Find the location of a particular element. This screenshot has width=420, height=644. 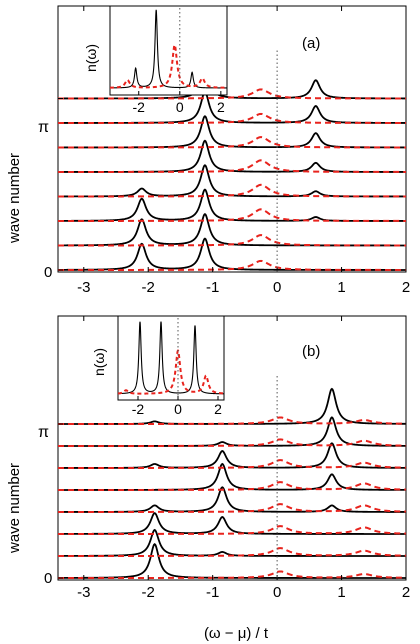

panel-b-inset: -2 0 2 n(ω) is located at coordinates (158, 366).